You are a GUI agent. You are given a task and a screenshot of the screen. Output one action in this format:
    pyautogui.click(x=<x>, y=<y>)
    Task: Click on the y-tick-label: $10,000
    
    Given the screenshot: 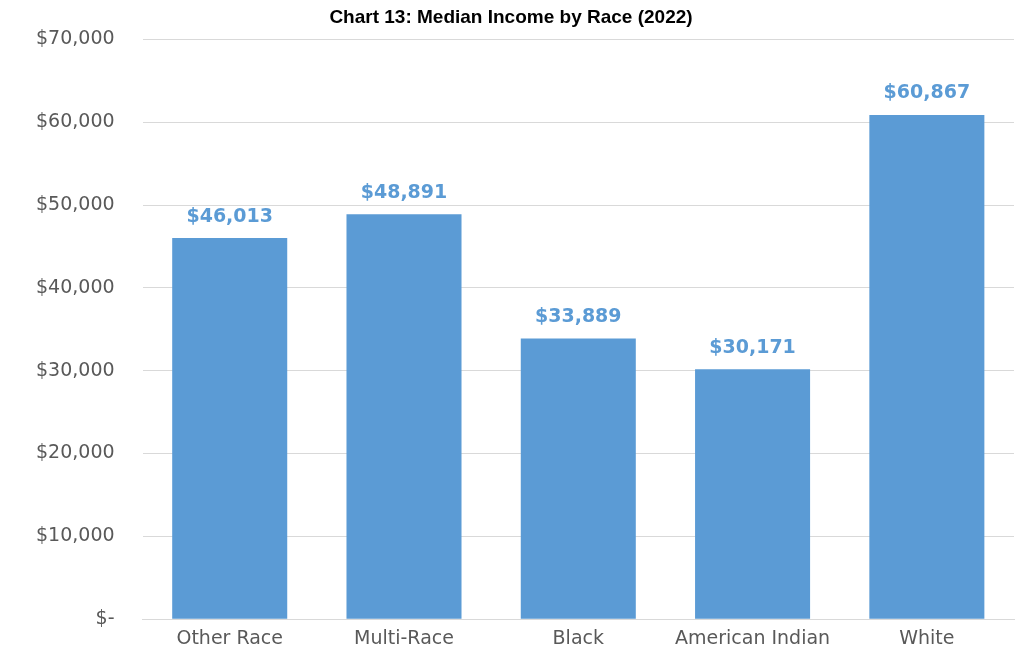 What is the action you would take?
    pyautogui.click(x=75, y=534)
    